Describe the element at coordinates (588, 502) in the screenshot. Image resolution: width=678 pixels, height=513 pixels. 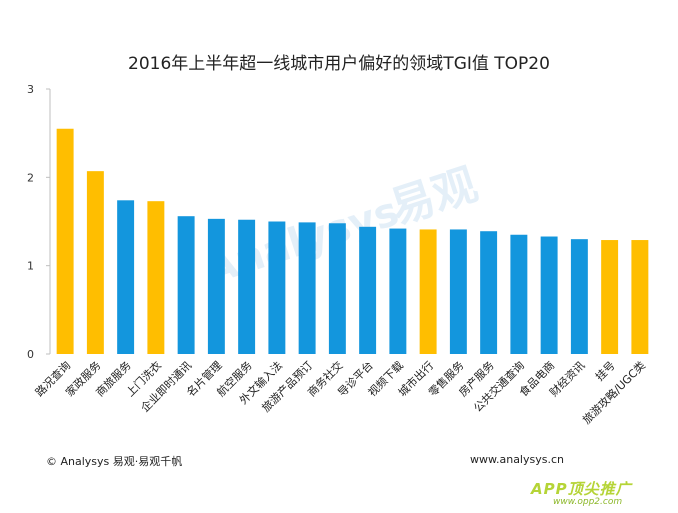
I see `promo-badge-url: www.opp2.com` at that location.